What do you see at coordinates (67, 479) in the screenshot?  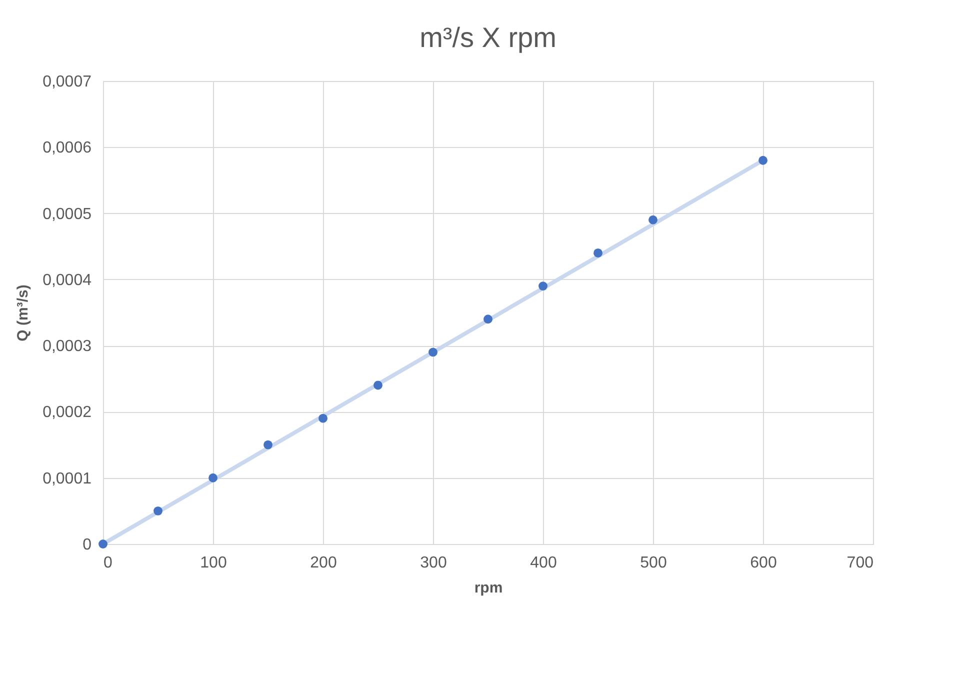 I see `y-tick-label: 0,0001` at bounding box center [67, 479].